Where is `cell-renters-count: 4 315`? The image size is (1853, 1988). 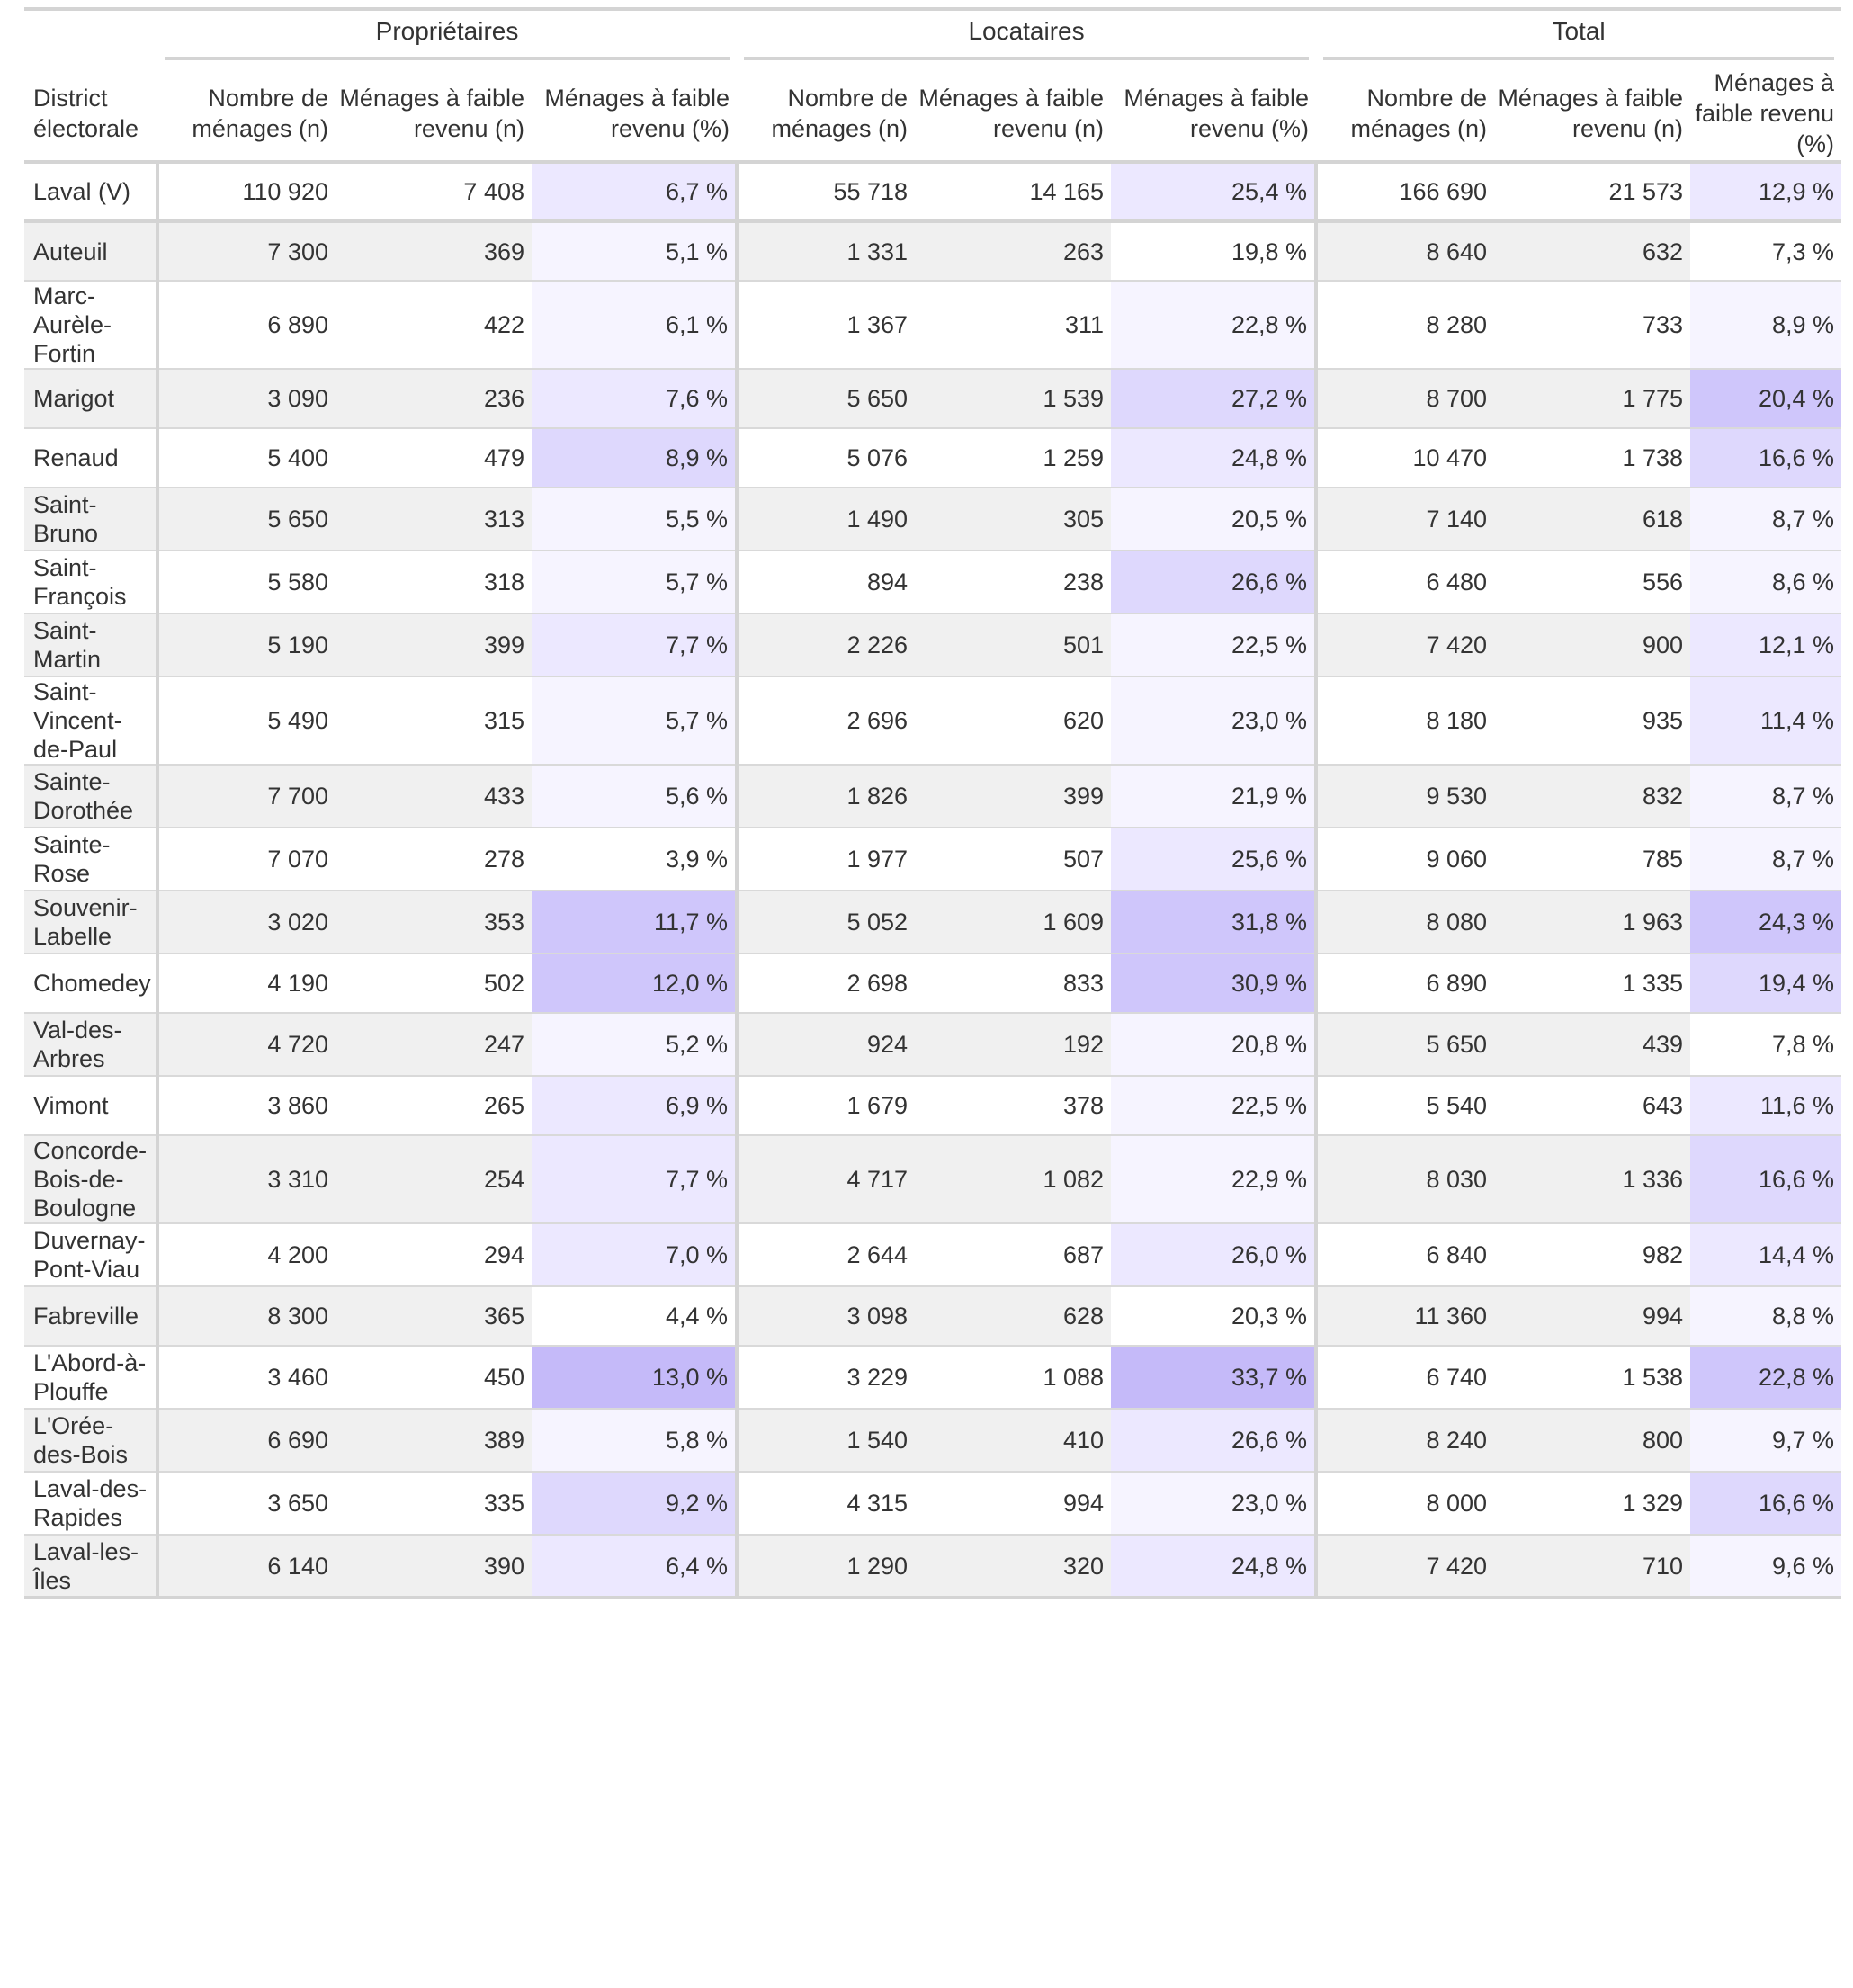 cell-renters-count: 4 315 is located at coordinates (826, 1504).